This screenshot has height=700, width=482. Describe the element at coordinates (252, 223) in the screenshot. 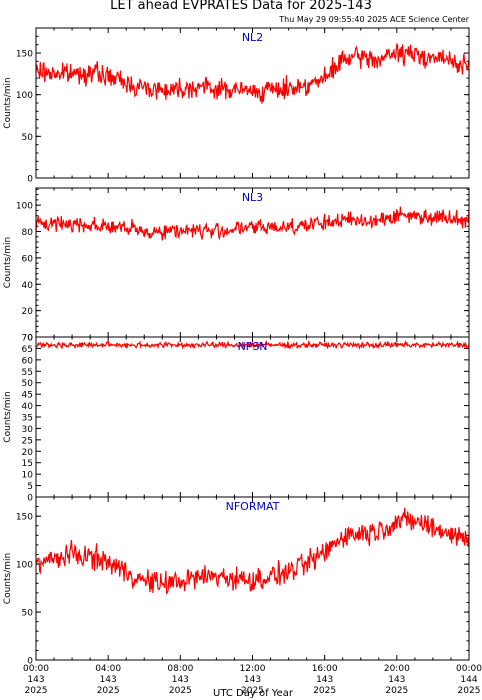

I see `series-line-nl3` at that location.